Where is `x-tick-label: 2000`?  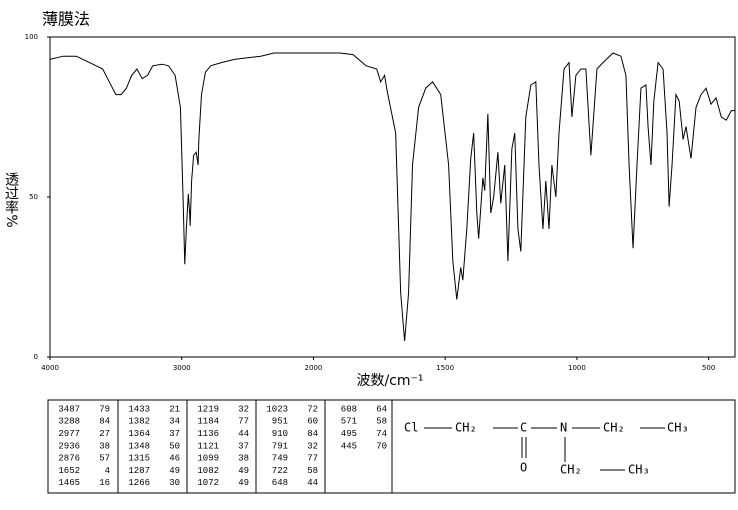
x-tick-label: 2000 is located at coordinates (314, 368).